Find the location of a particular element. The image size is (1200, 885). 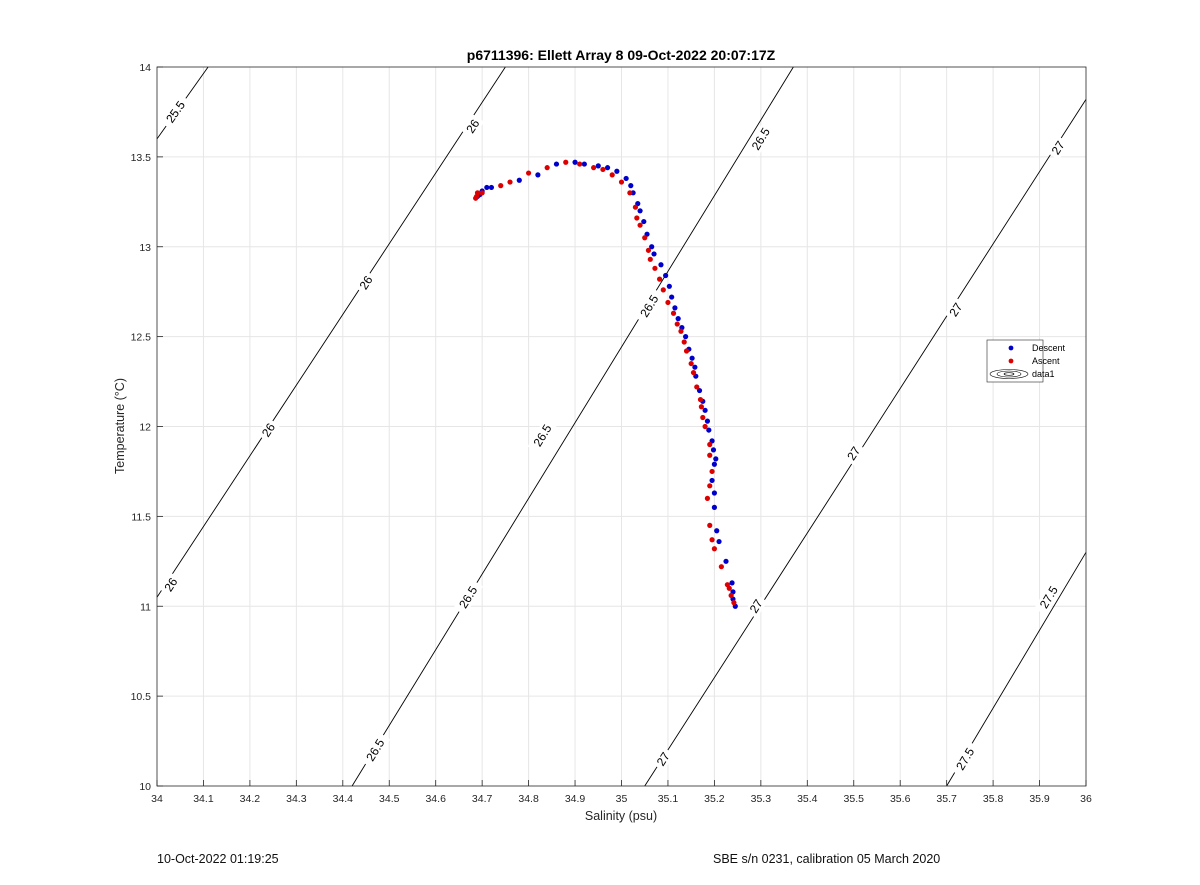

footer-calibration: SBE s/n 0231, calibration 05 March 2020 is located at coordinates (827, 859).